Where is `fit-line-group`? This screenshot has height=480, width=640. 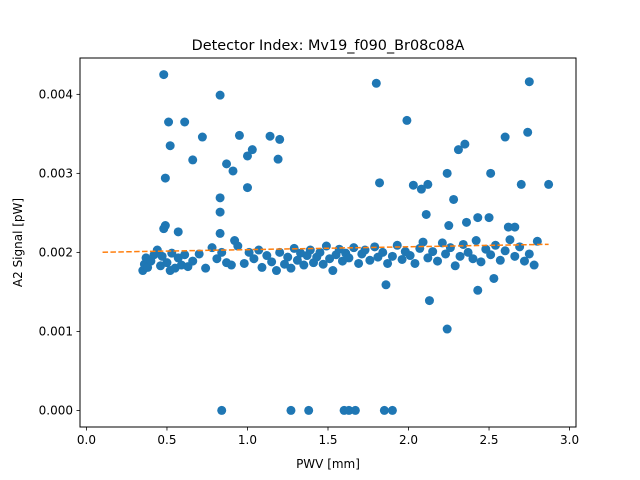 fit-line-group is located at coordinates (325, 248).